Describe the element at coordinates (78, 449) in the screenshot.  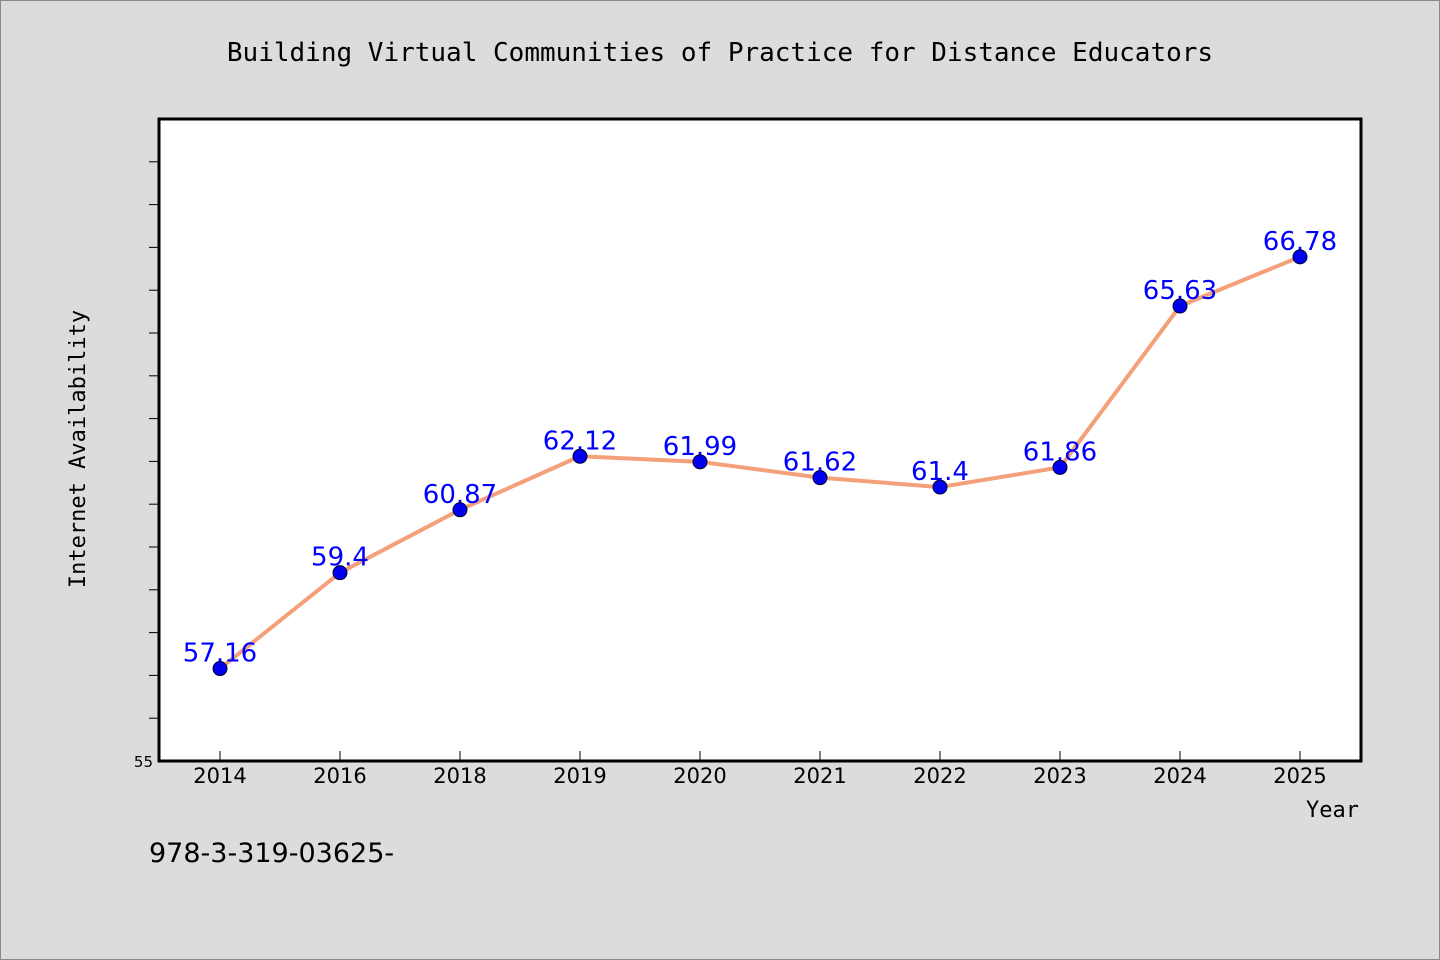
I see `y-axis-title: Internet Availability` at that location.